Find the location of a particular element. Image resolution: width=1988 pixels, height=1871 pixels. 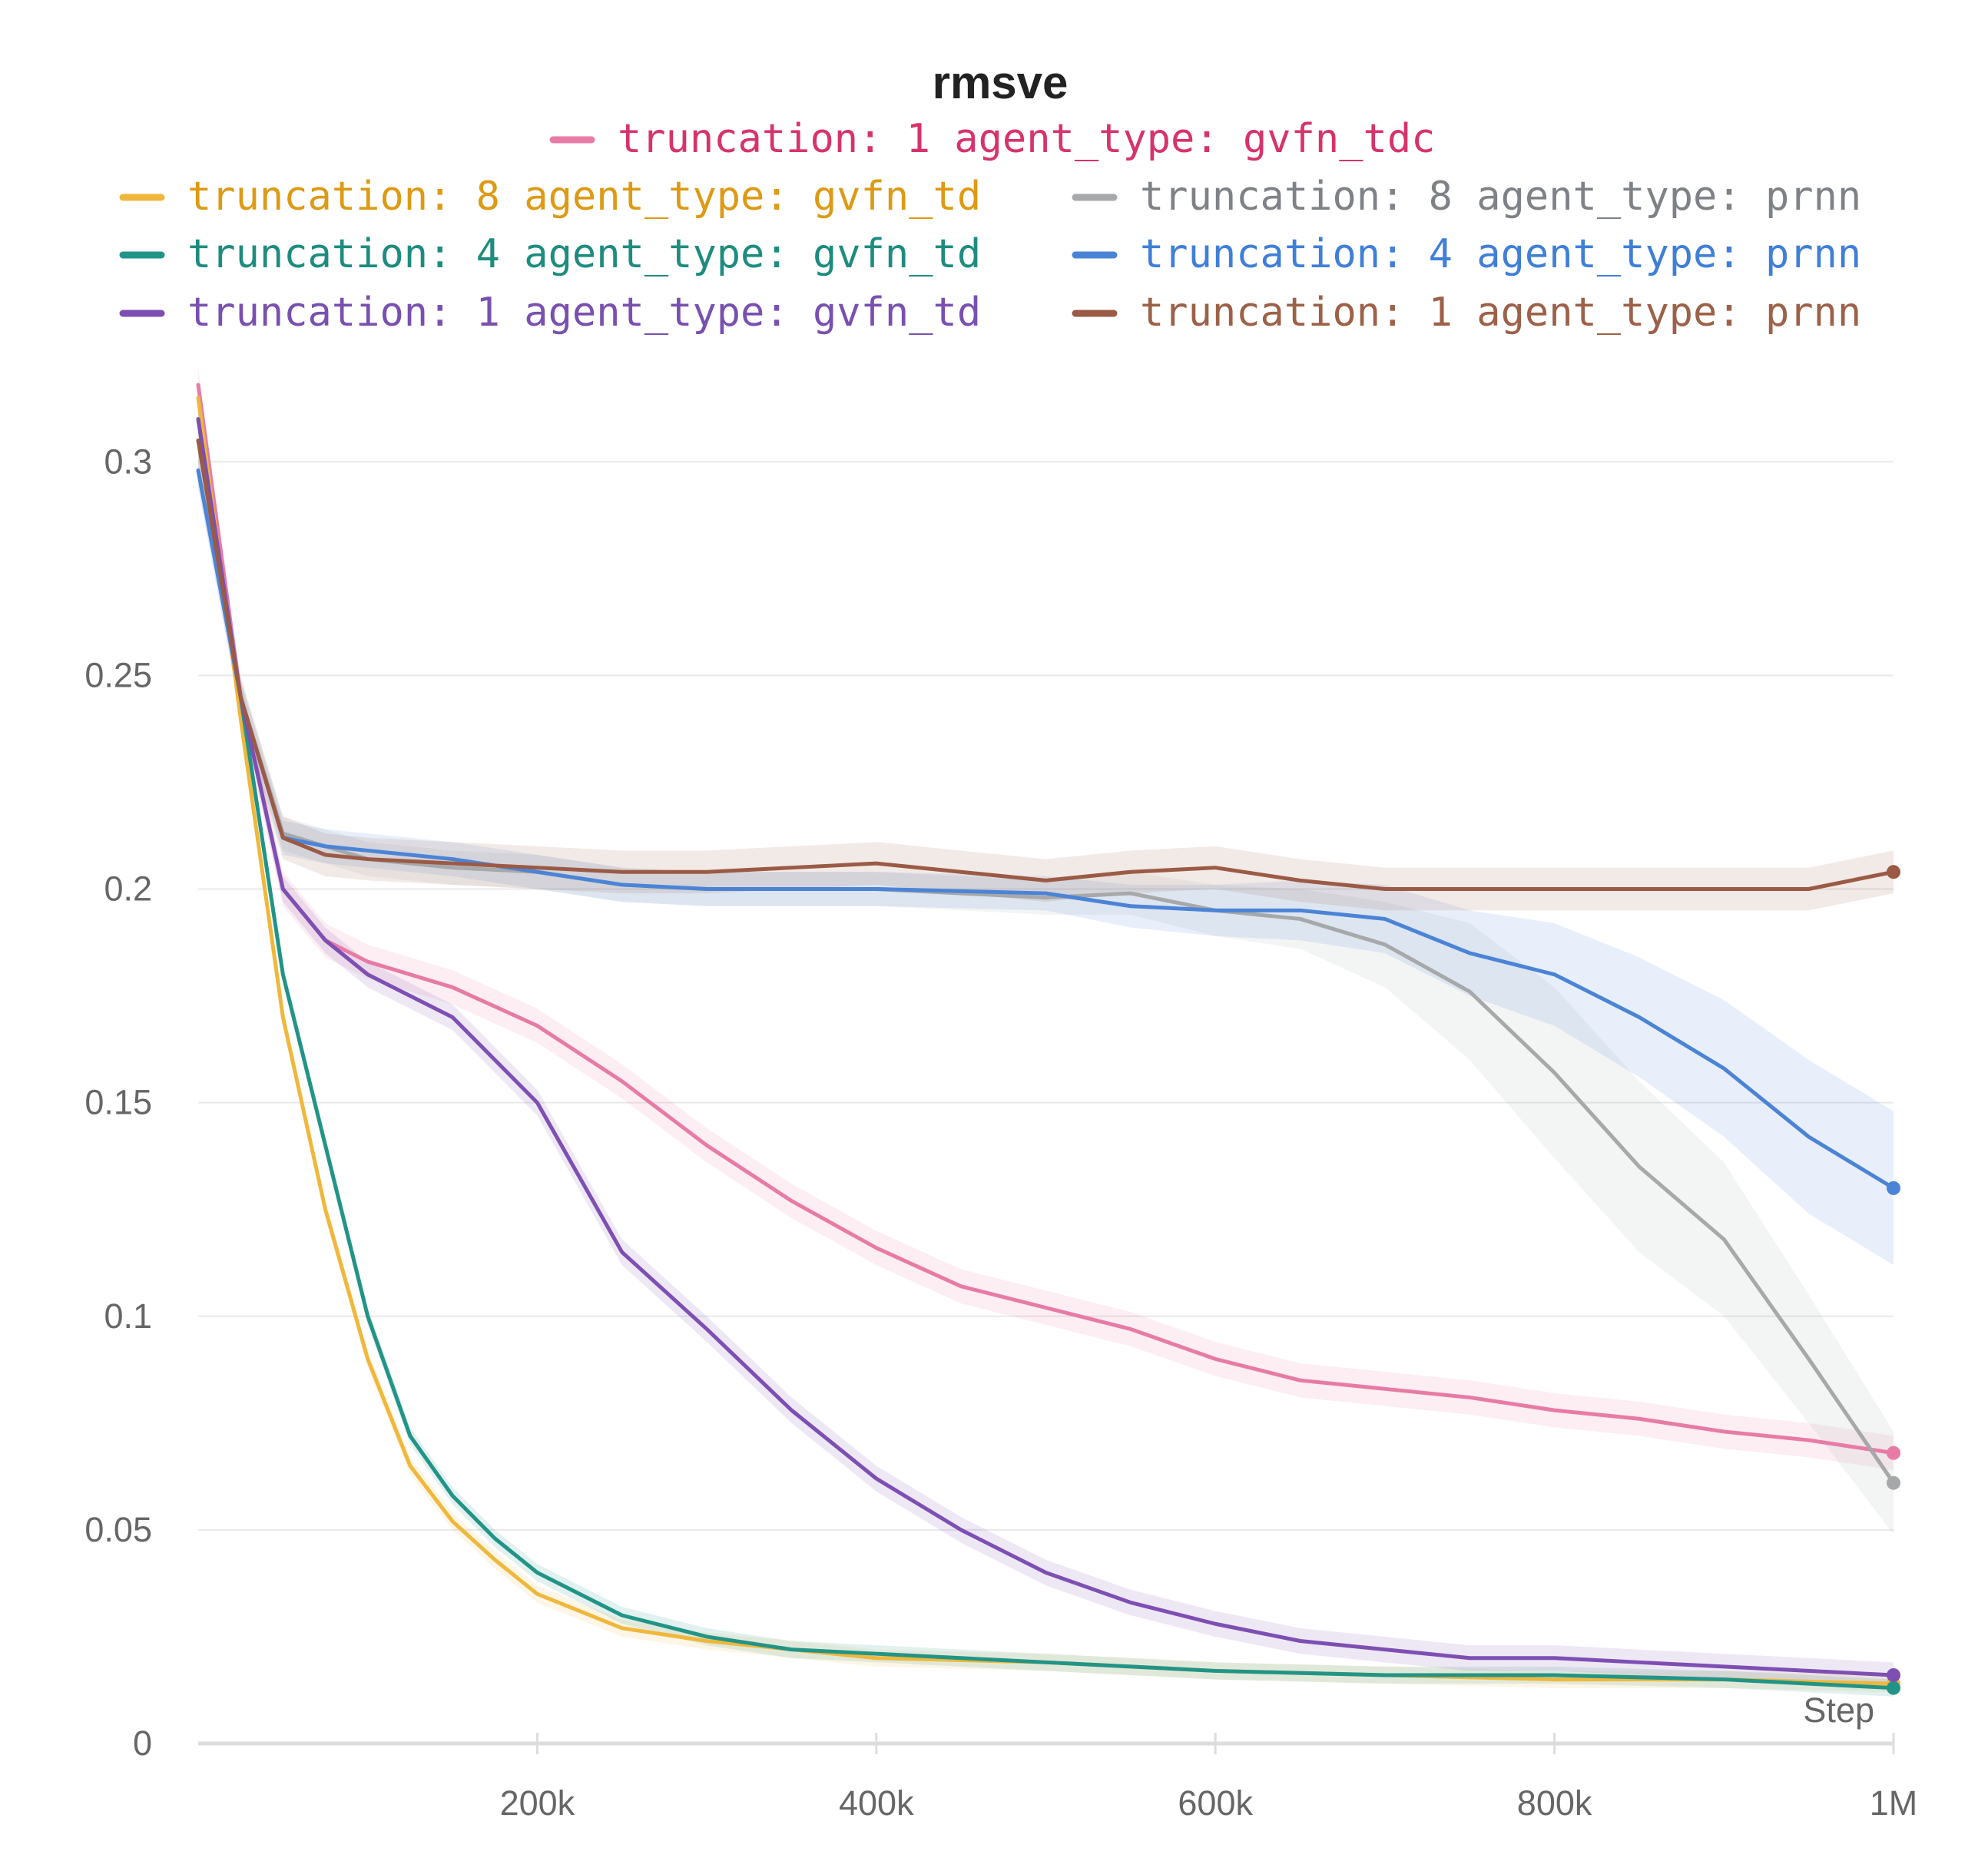

legend-item: truncation: 4 agent_type: gvfn_td is located at coordinates (550, 254).